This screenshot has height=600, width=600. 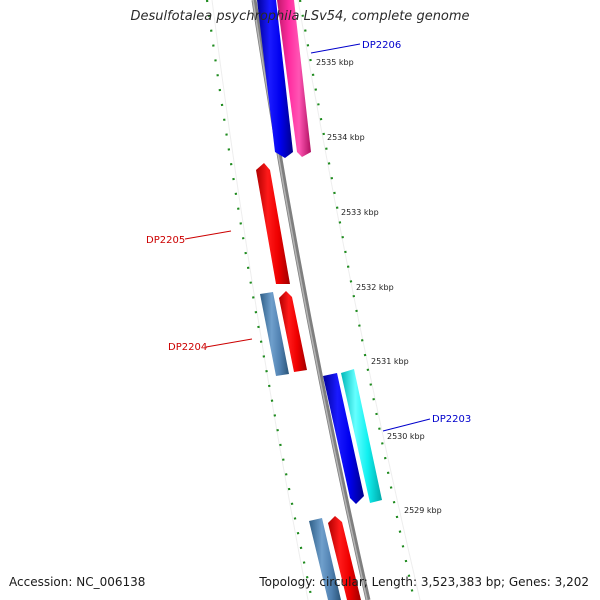 I want to click on gene-dp2203-blue, so click(x=343, y=438).